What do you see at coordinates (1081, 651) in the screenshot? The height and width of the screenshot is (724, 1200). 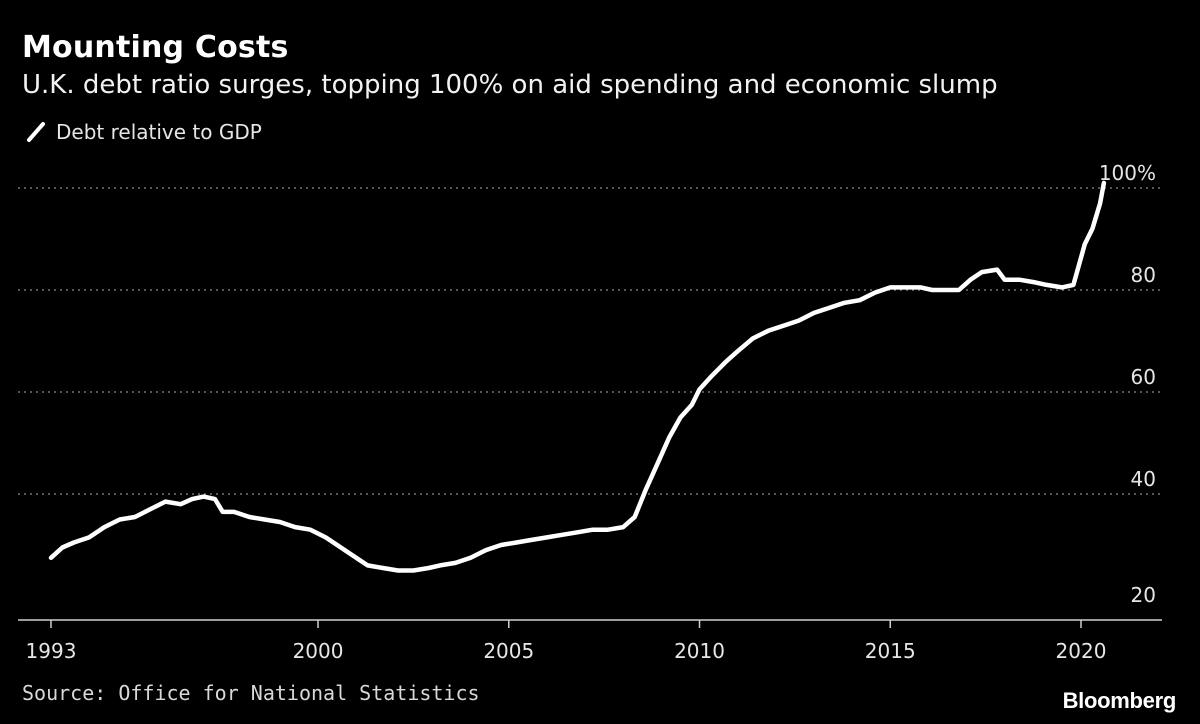 I see `x-tick-label-2020: 2020` at bounding box center [1081, 651].